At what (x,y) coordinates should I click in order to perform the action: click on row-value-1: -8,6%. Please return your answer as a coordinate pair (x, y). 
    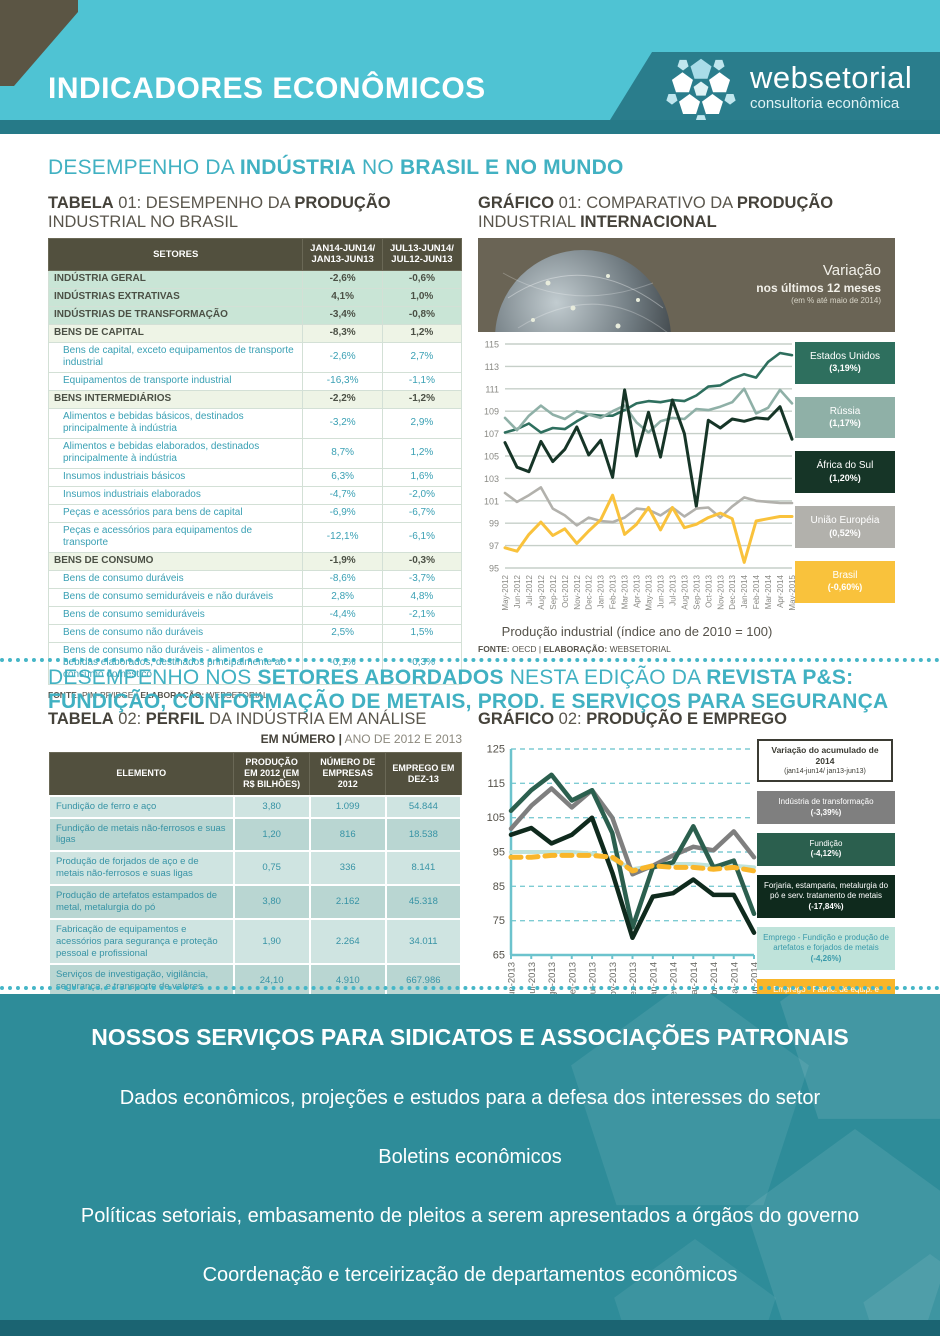
    Looking at the image, I should click on (342, 579).